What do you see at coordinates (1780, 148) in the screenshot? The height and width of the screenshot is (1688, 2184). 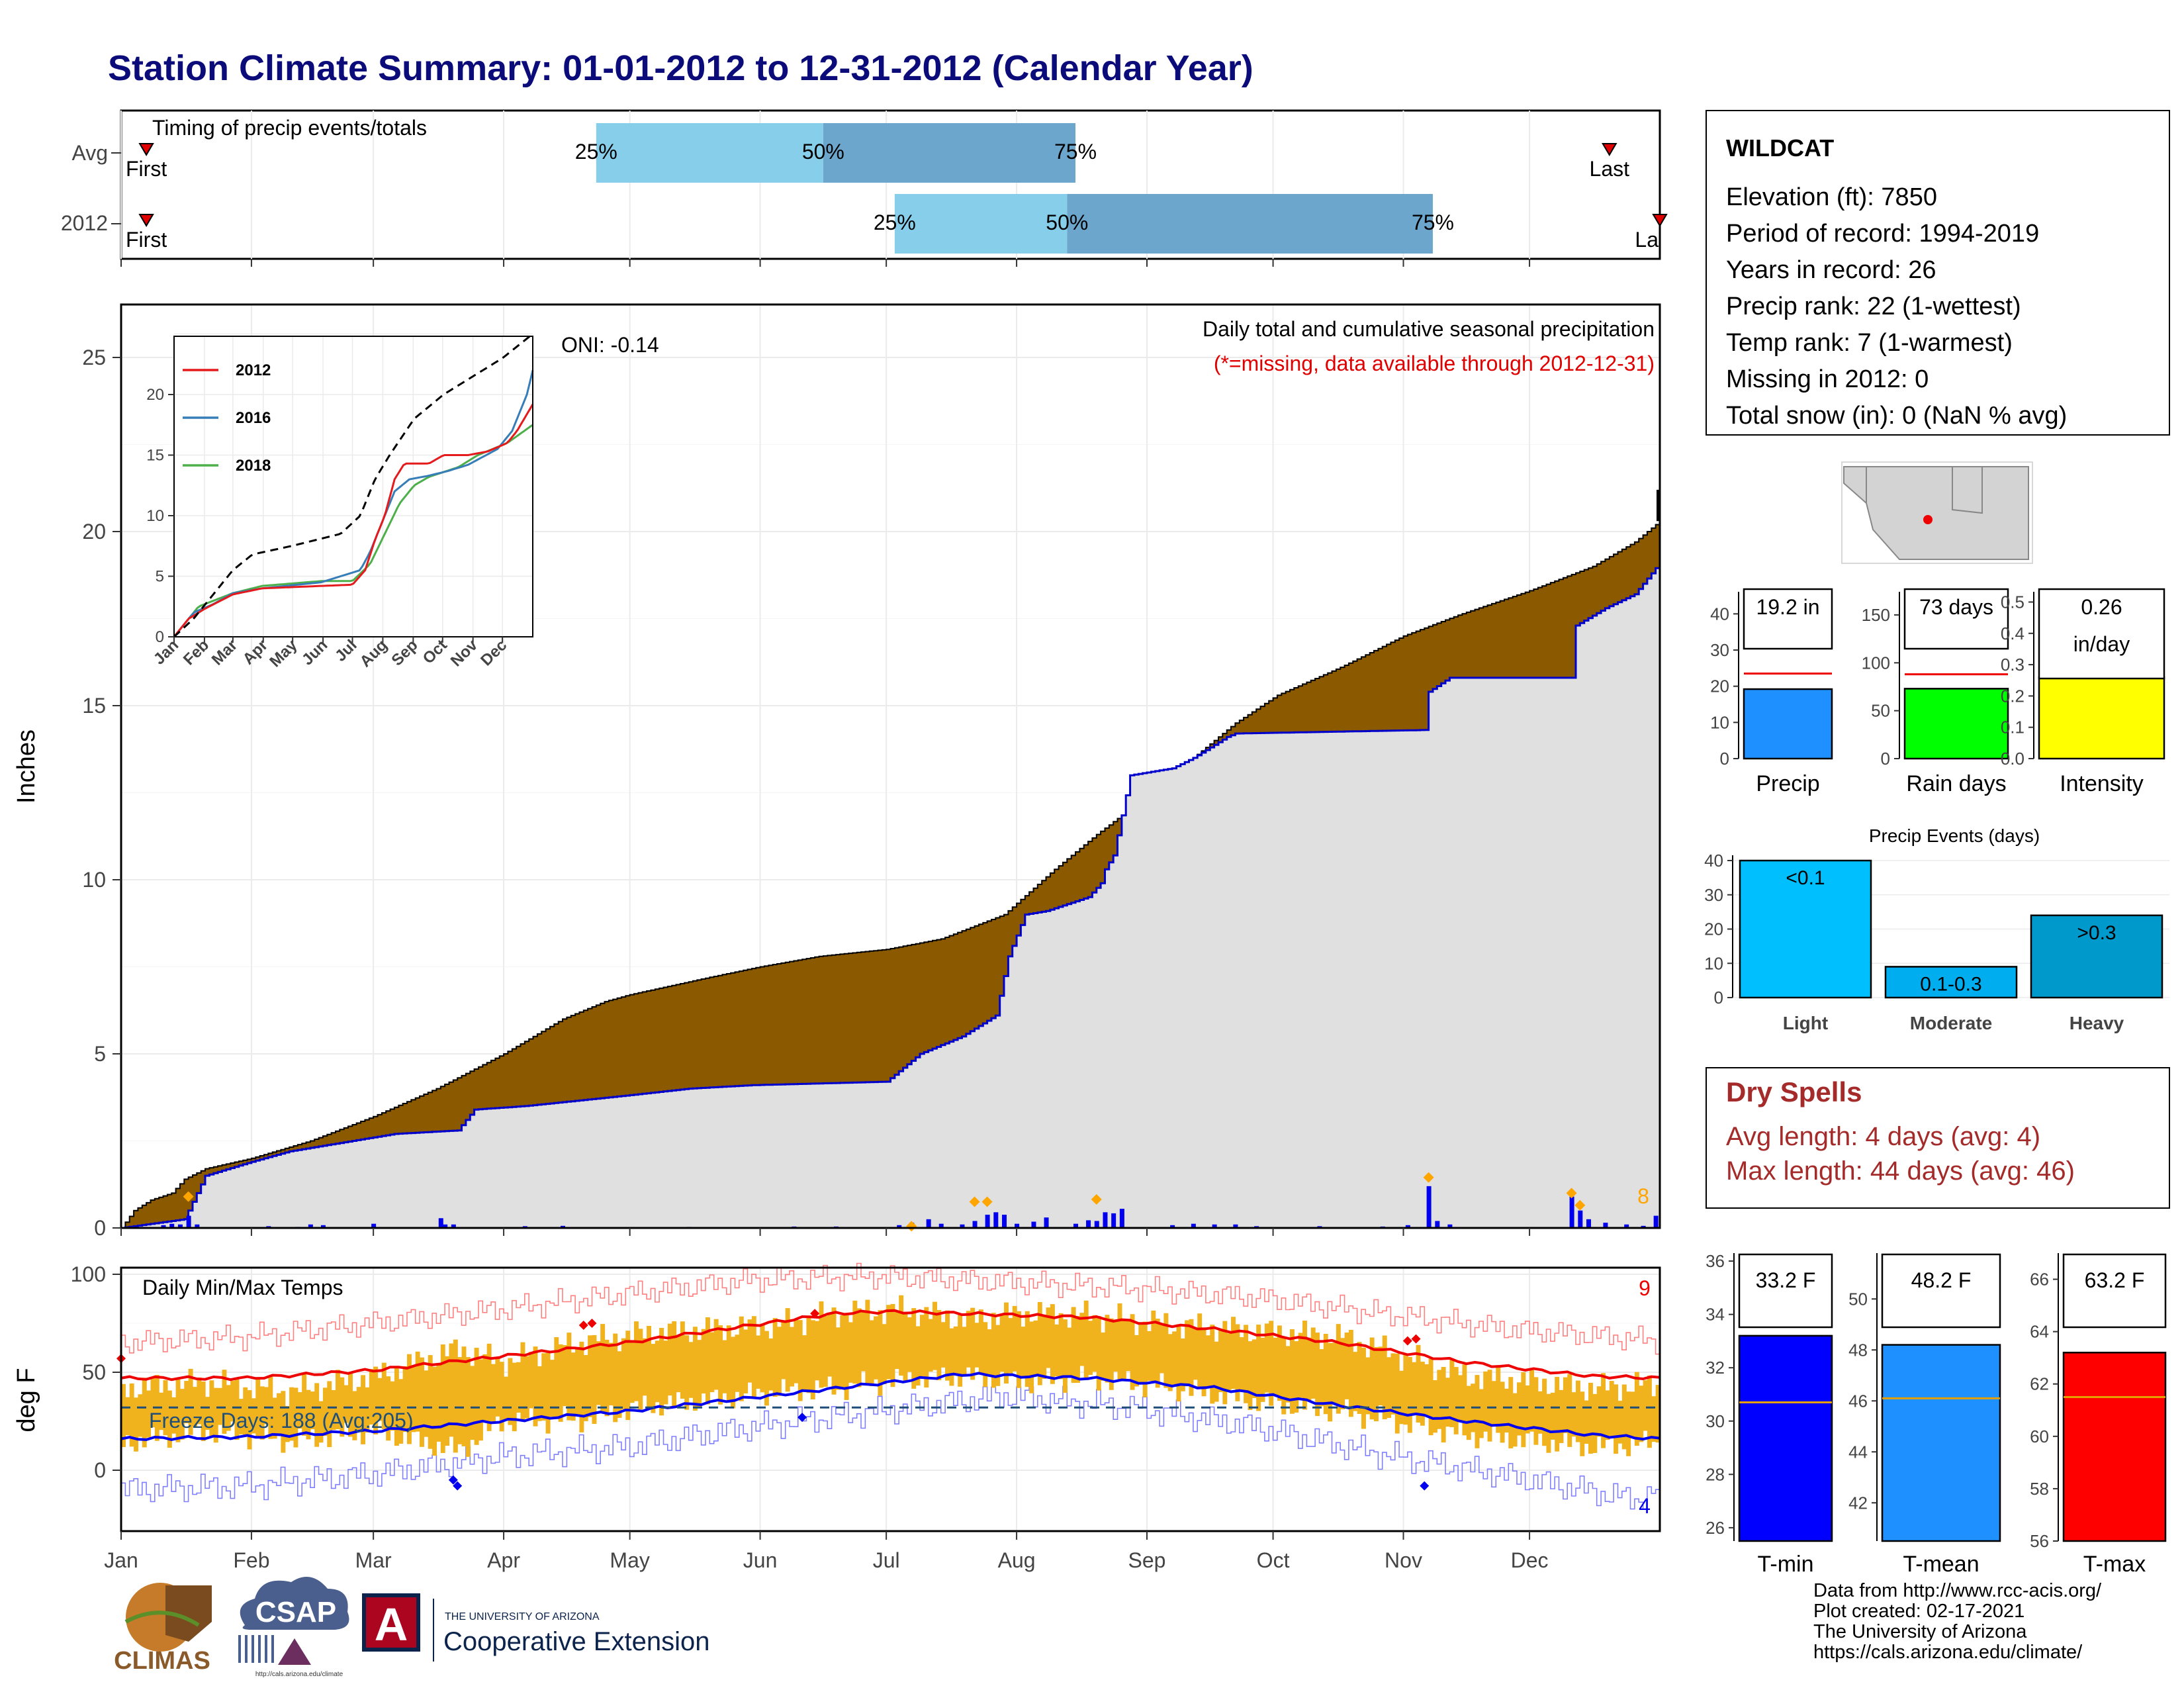 I see `station-name: WILDCAT` at bounding box center [1780, 148].